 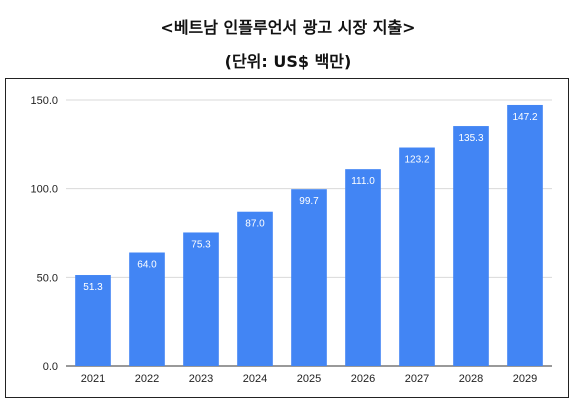 What do you see at coordinates (44, 101) in the screenshot?
I see `y-tick-label: 150.0` at bounding box center [44, 101].